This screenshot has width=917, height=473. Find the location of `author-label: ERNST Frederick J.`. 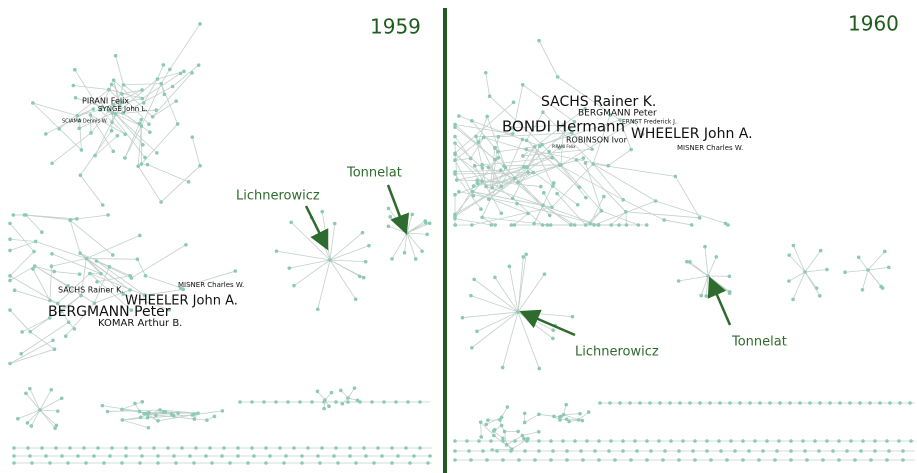

author-label: ERNST Frederick J. is located at coordinates (649, 122).